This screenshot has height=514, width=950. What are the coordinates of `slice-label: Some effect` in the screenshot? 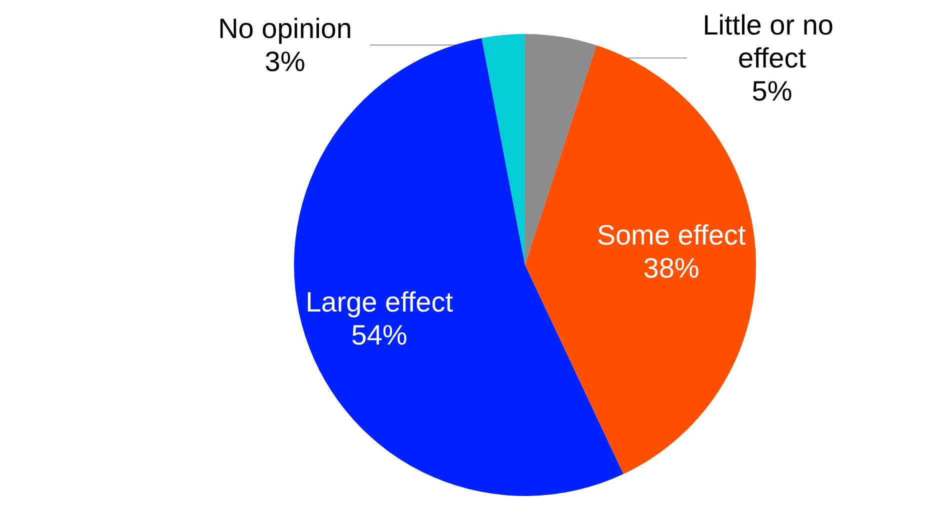 It's located at (671, 235).